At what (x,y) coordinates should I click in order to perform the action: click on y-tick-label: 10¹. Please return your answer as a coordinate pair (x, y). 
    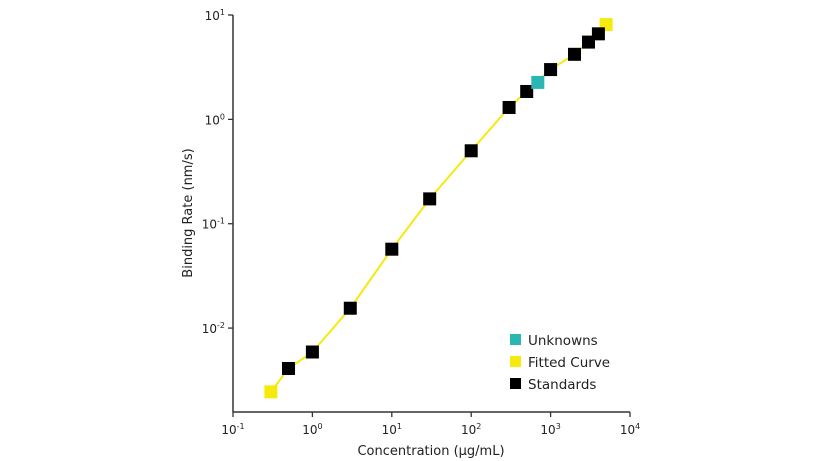
    Looking at the image, I should click on (215, 15).